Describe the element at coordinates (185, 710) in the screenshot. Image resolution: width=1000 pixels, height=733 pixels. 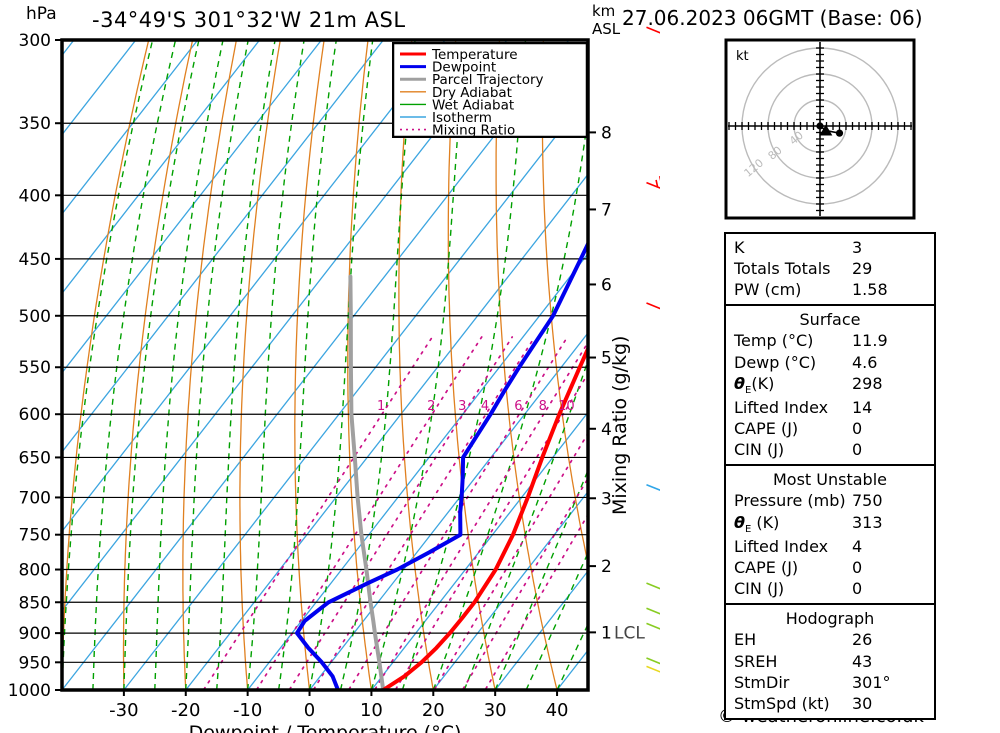
I see `svg-text: -20` at that location.